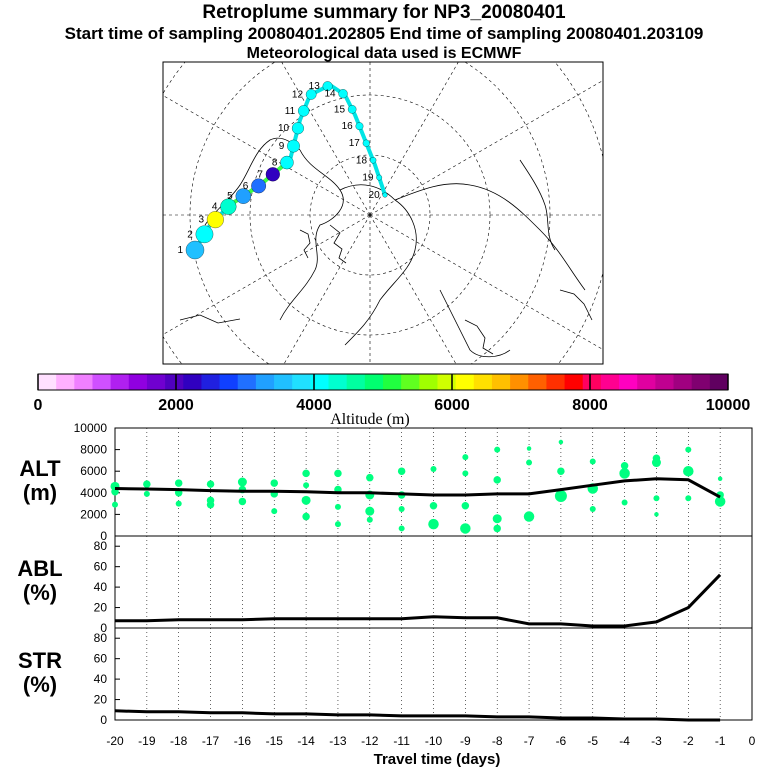 Image resolution: width=768 pixels, height=768 pixels. What do you see at coordinates (370, 419) in the screenshot?
I see `colorbar-label: Altitude (m)` at bounding box center [370, 419].